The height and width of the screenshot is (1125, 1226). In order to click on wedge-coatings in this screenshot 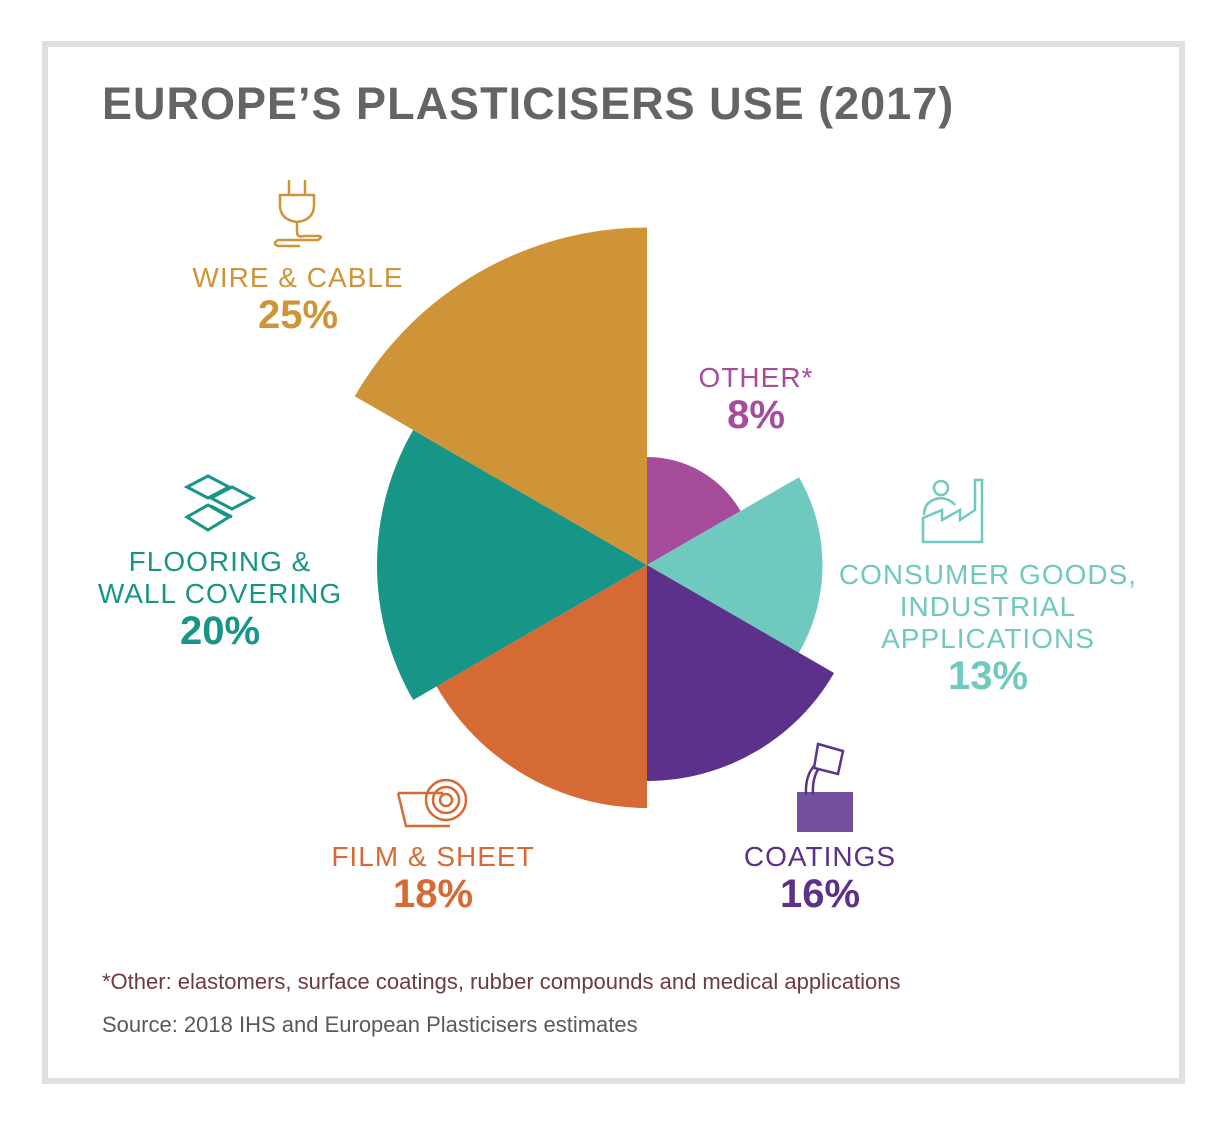, I will do `click(741, 673)`.